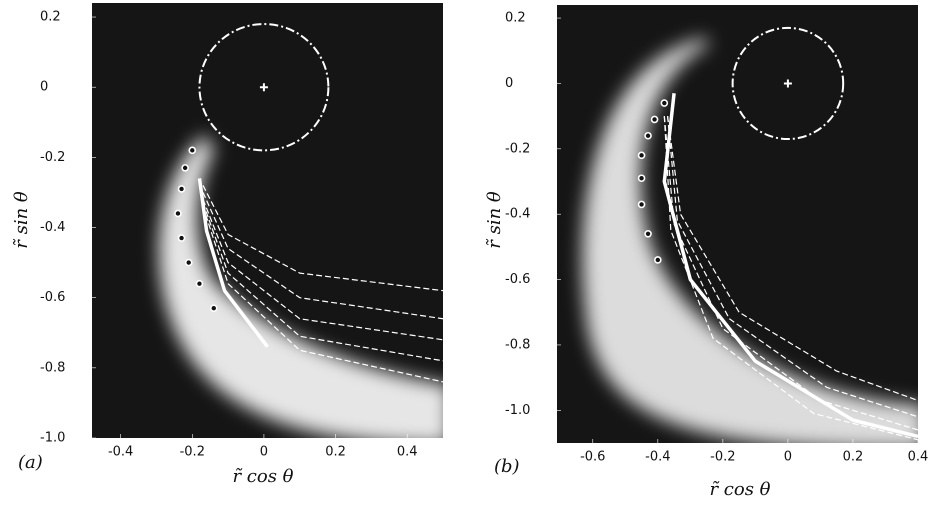 This screenshot has width=933, height=509. Describe the element at coordinates (30, 462) in the screenshot. I see `panel-label: (a)` at that location.